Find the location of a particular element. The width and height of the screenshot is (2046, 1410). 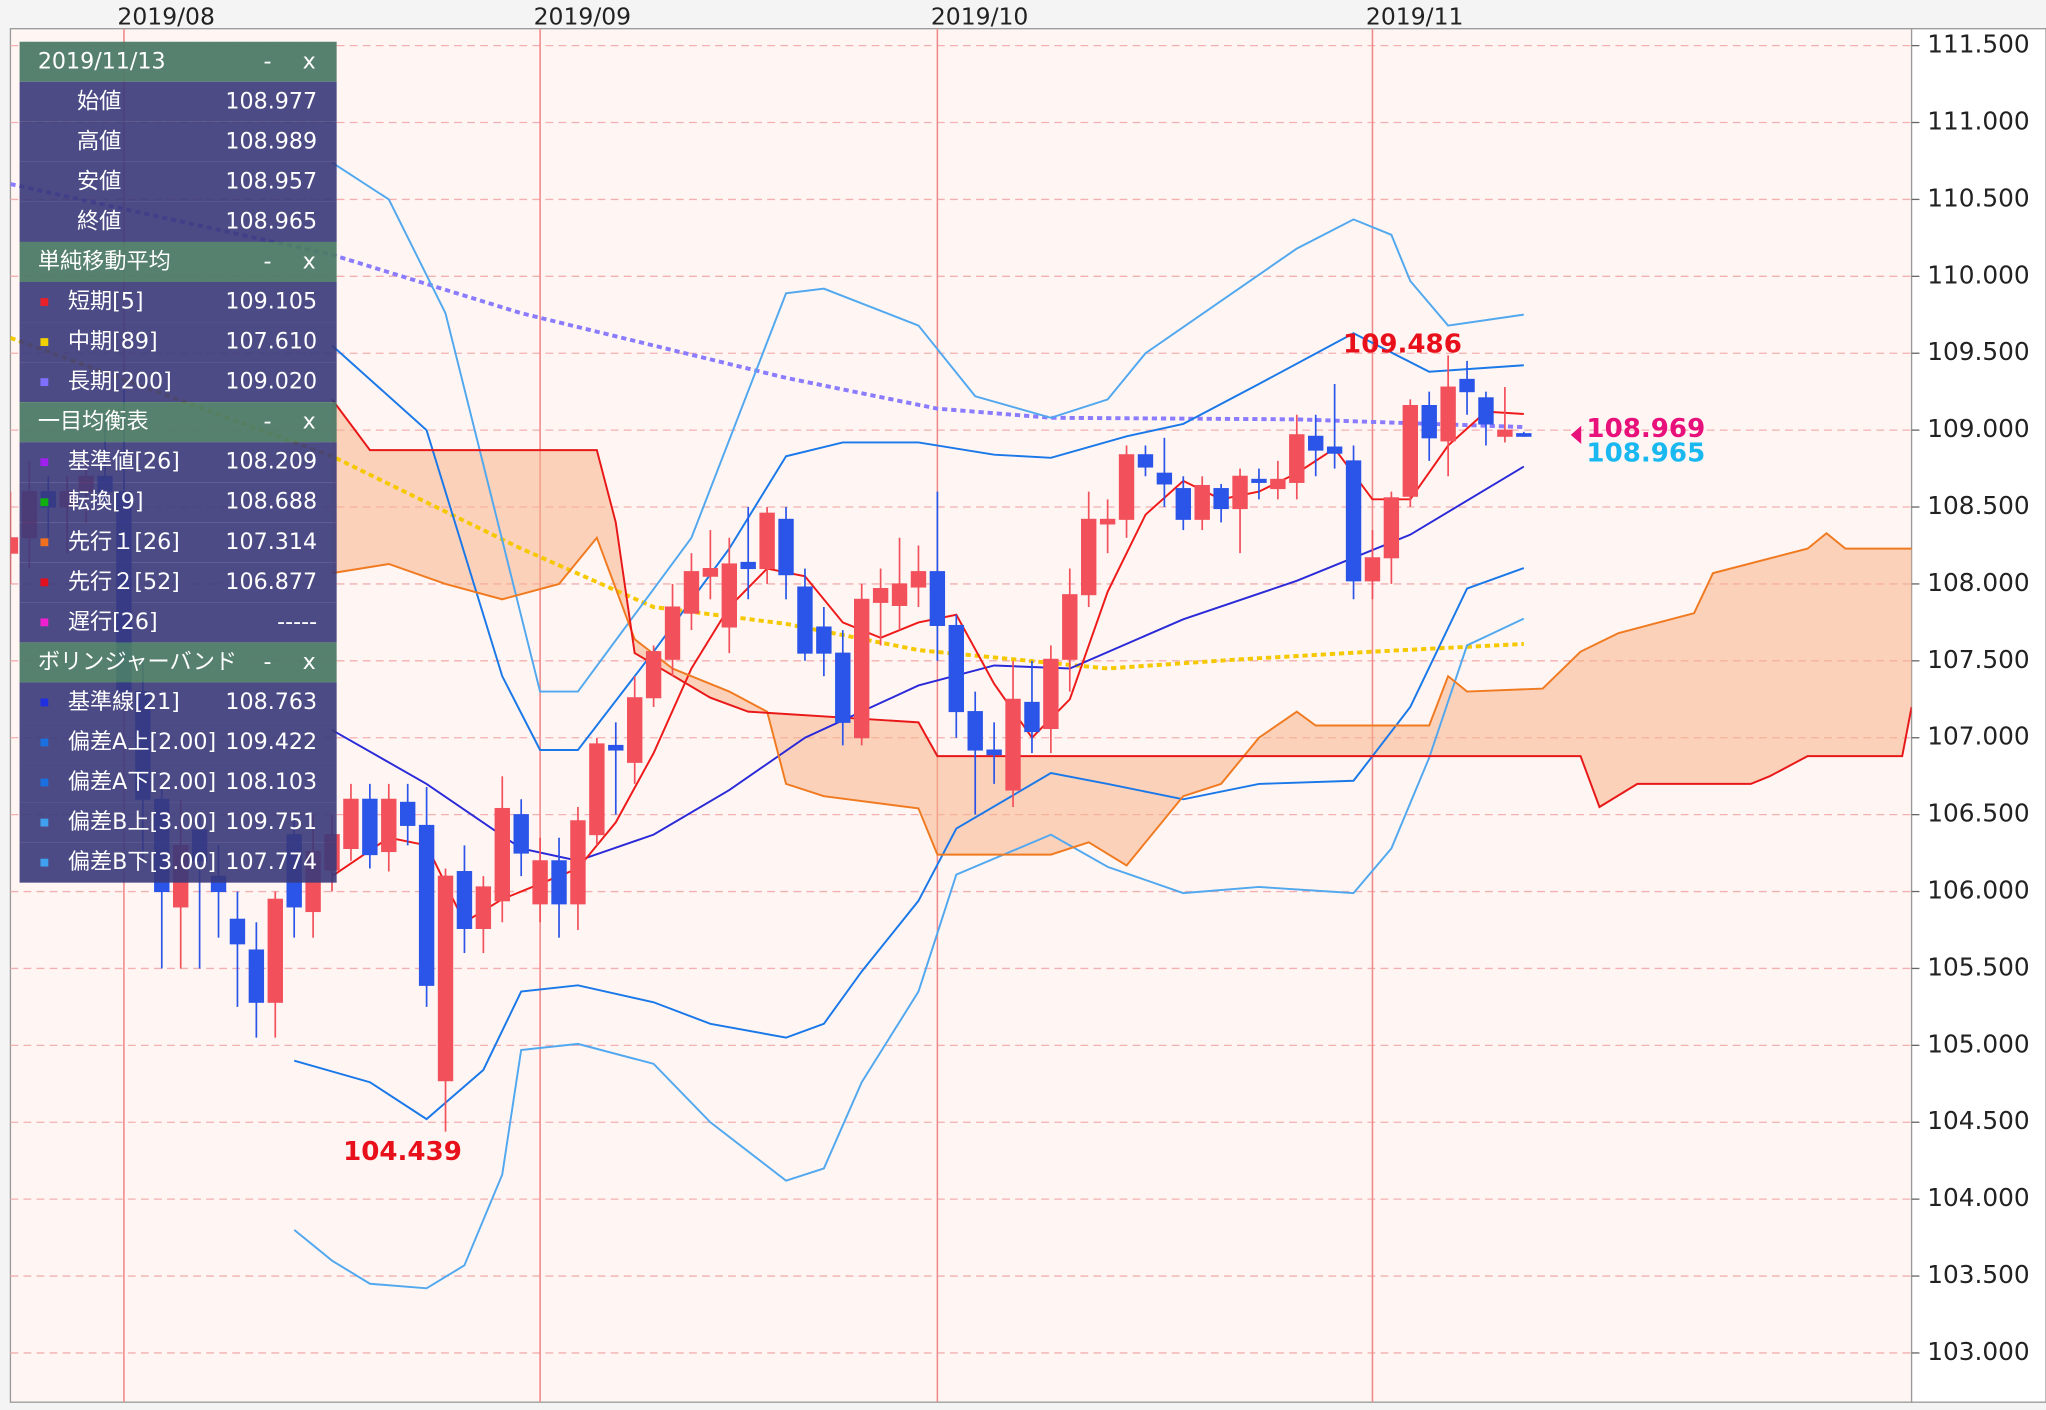

row-value: 107.774 is located at coordinates (271, 862).